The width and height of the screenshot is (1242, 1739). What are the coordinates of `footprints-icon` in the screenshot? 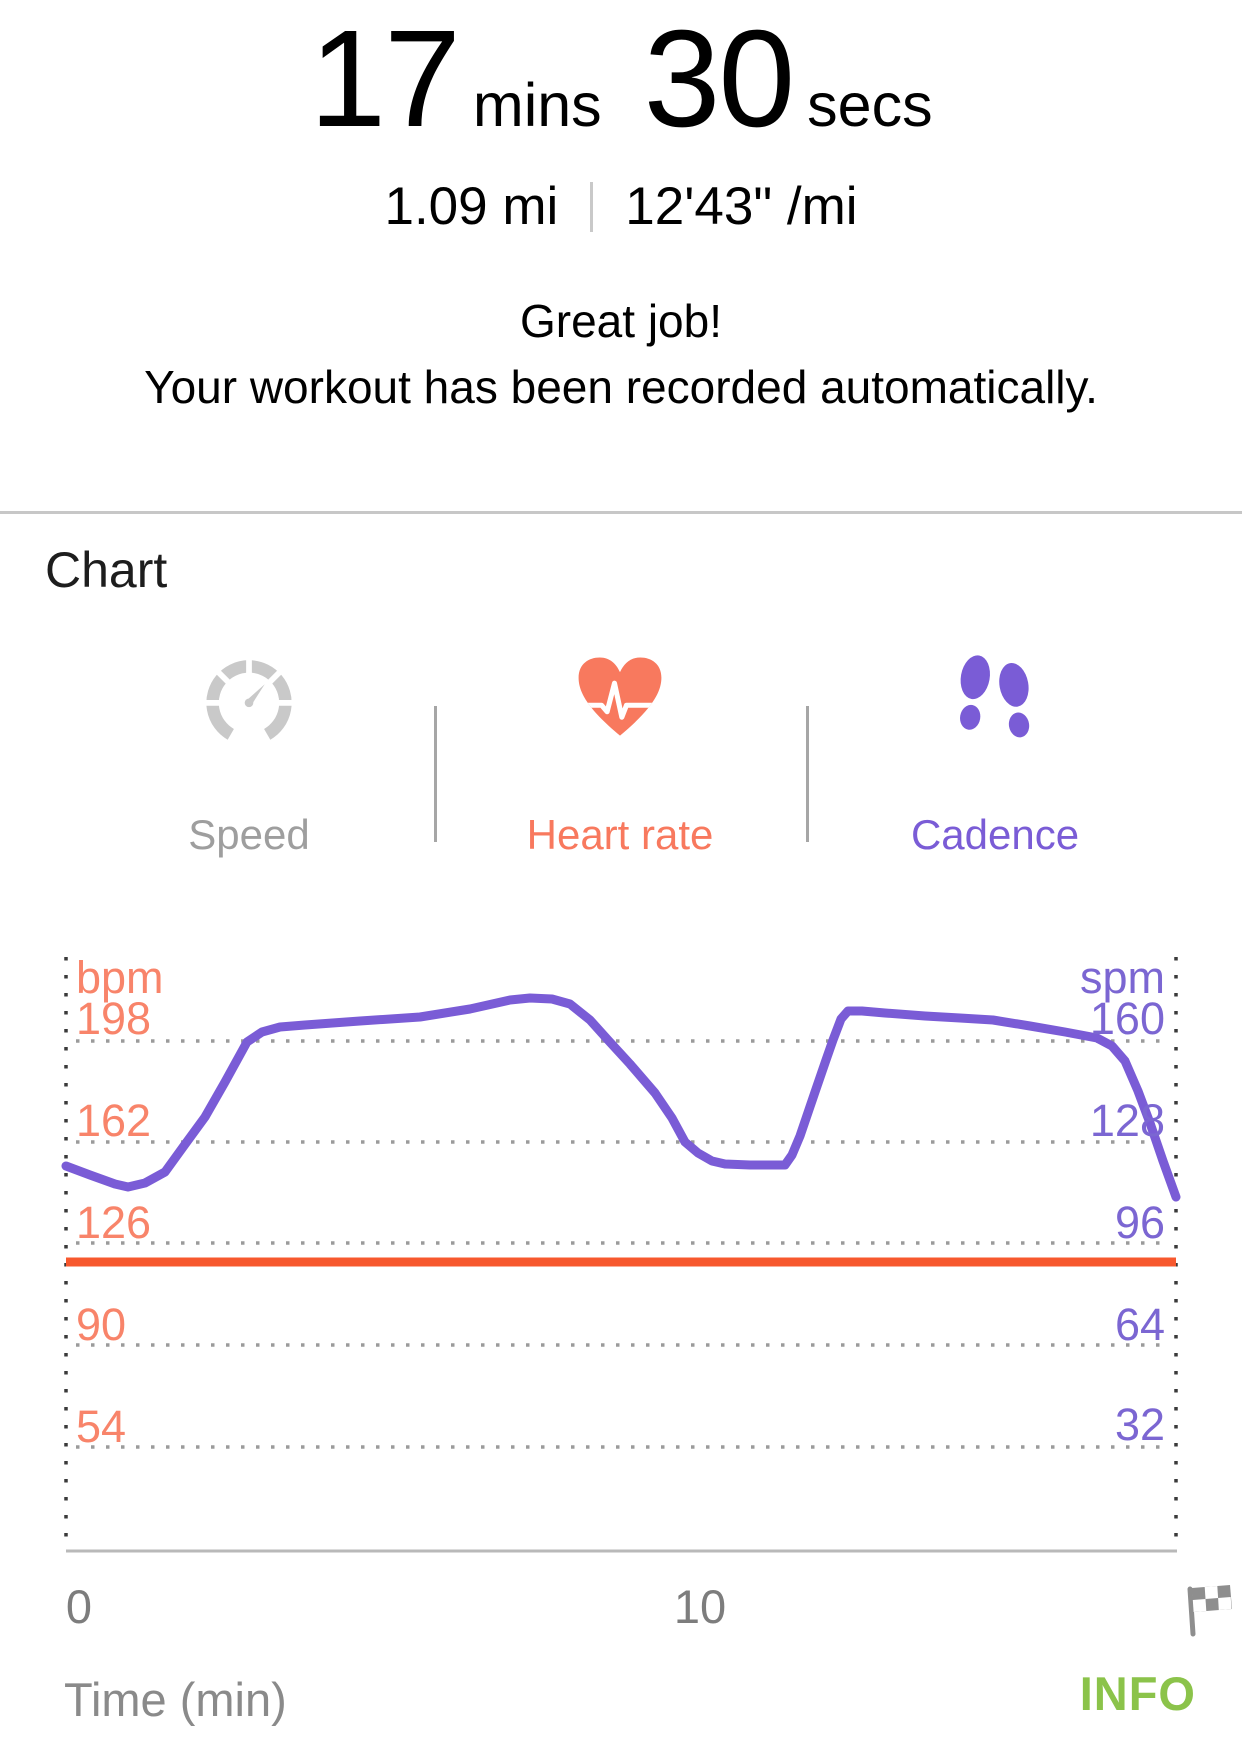 It's located at (995, 696).